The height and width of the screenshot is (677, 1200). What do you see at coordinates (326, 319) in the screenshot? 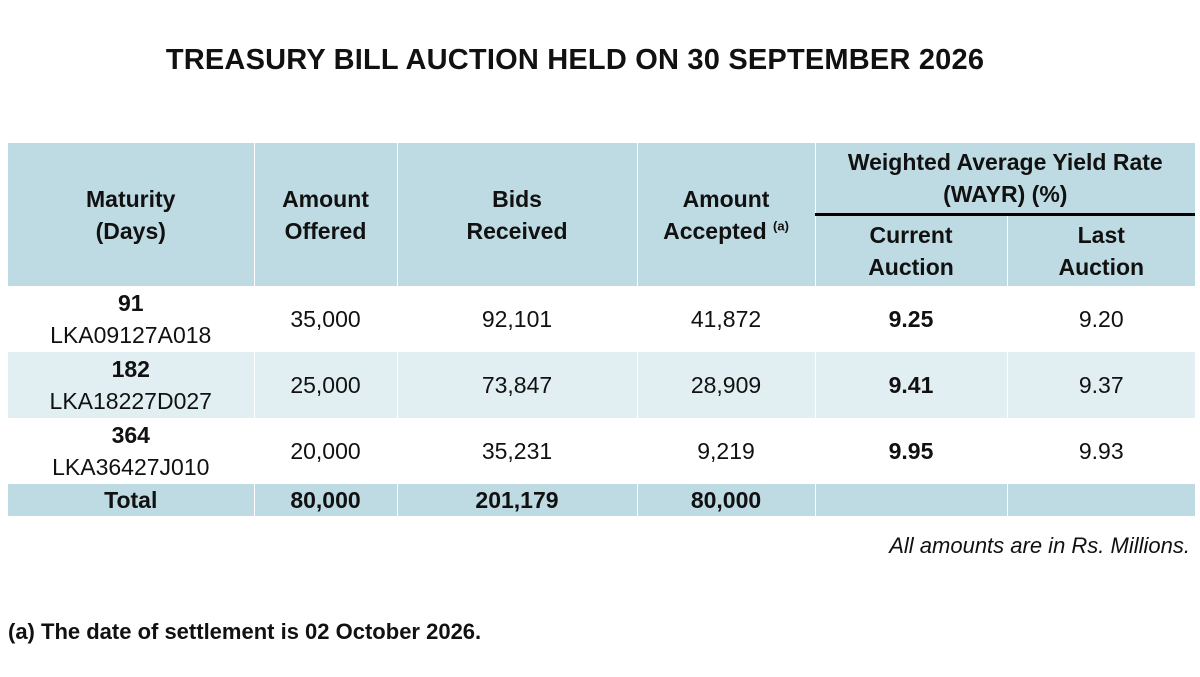
I see `amount-offered-cell: 35,000` at bounding box center [326, 319].